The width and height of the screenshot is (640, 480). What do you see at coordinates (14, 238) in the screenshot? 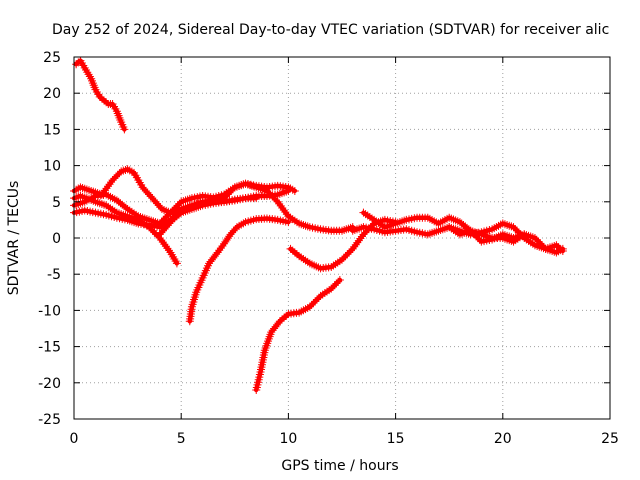
I see `y-axis-label: SDTVAR / TECUs` at bounding box center [14, 238].